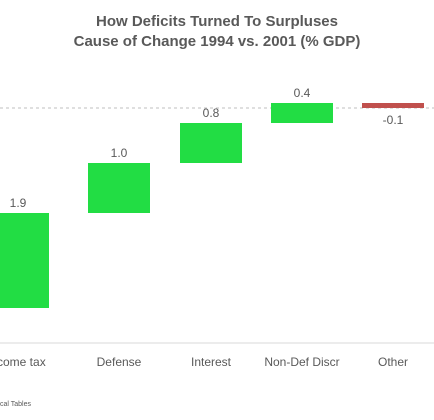  What do you see at coordinates (211, 143) in the screenshot?
I see `bar-interest` at bounding box center [211, 143].